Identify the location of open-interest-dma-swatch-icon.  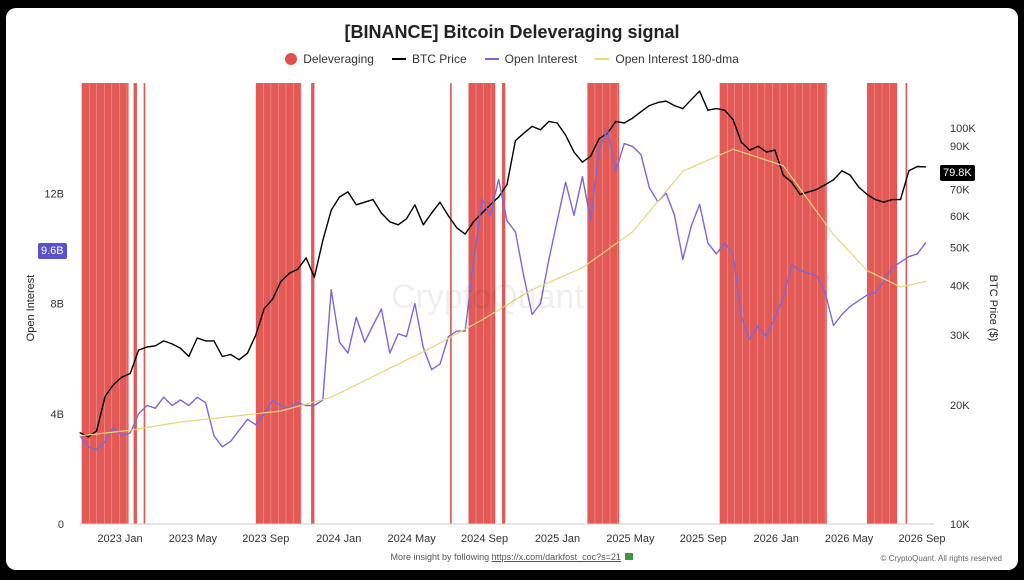
(602, 59).